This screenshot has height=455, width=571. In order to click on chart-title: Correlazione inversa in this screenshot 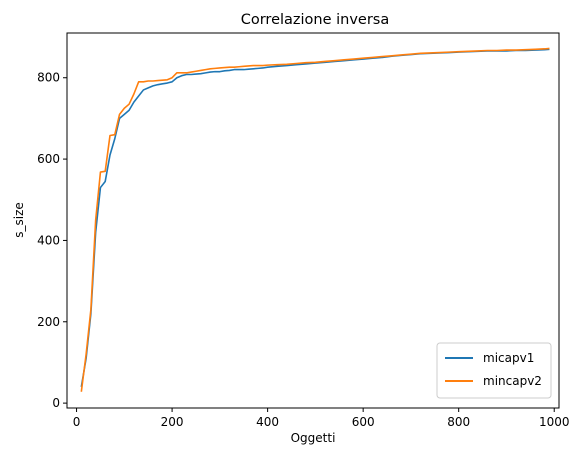, I will do `click(315, 20)`.